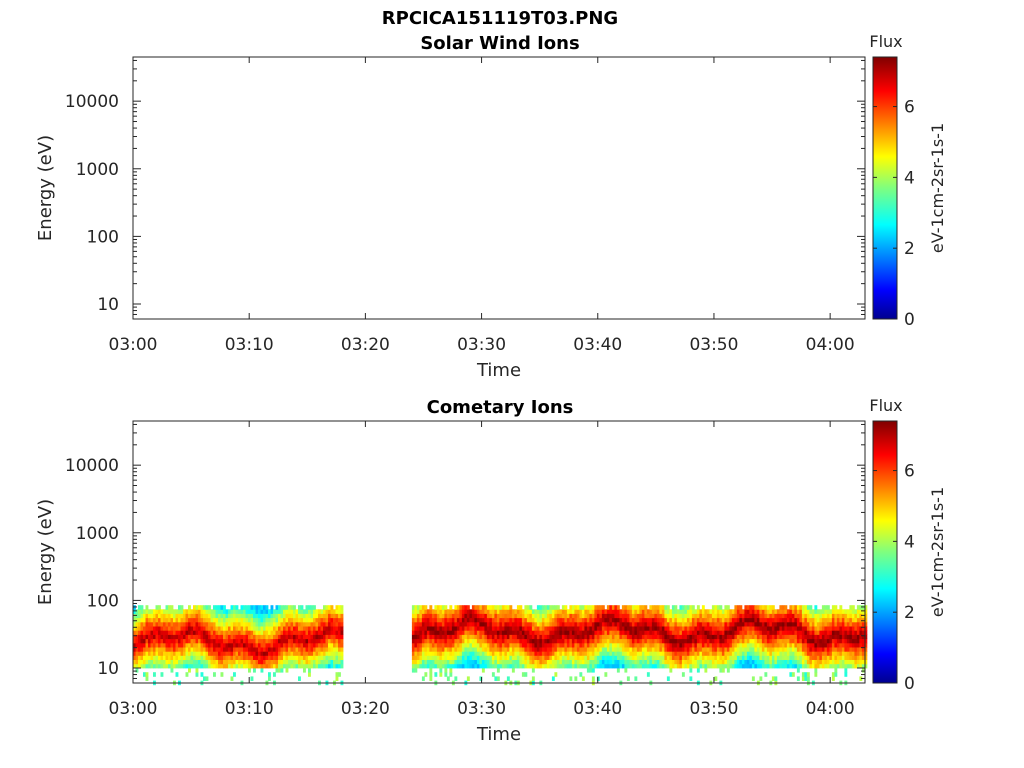 This screenshot has width=1024, height=768. I want to click on x-tick-label: 03:50, so click(713, 709).